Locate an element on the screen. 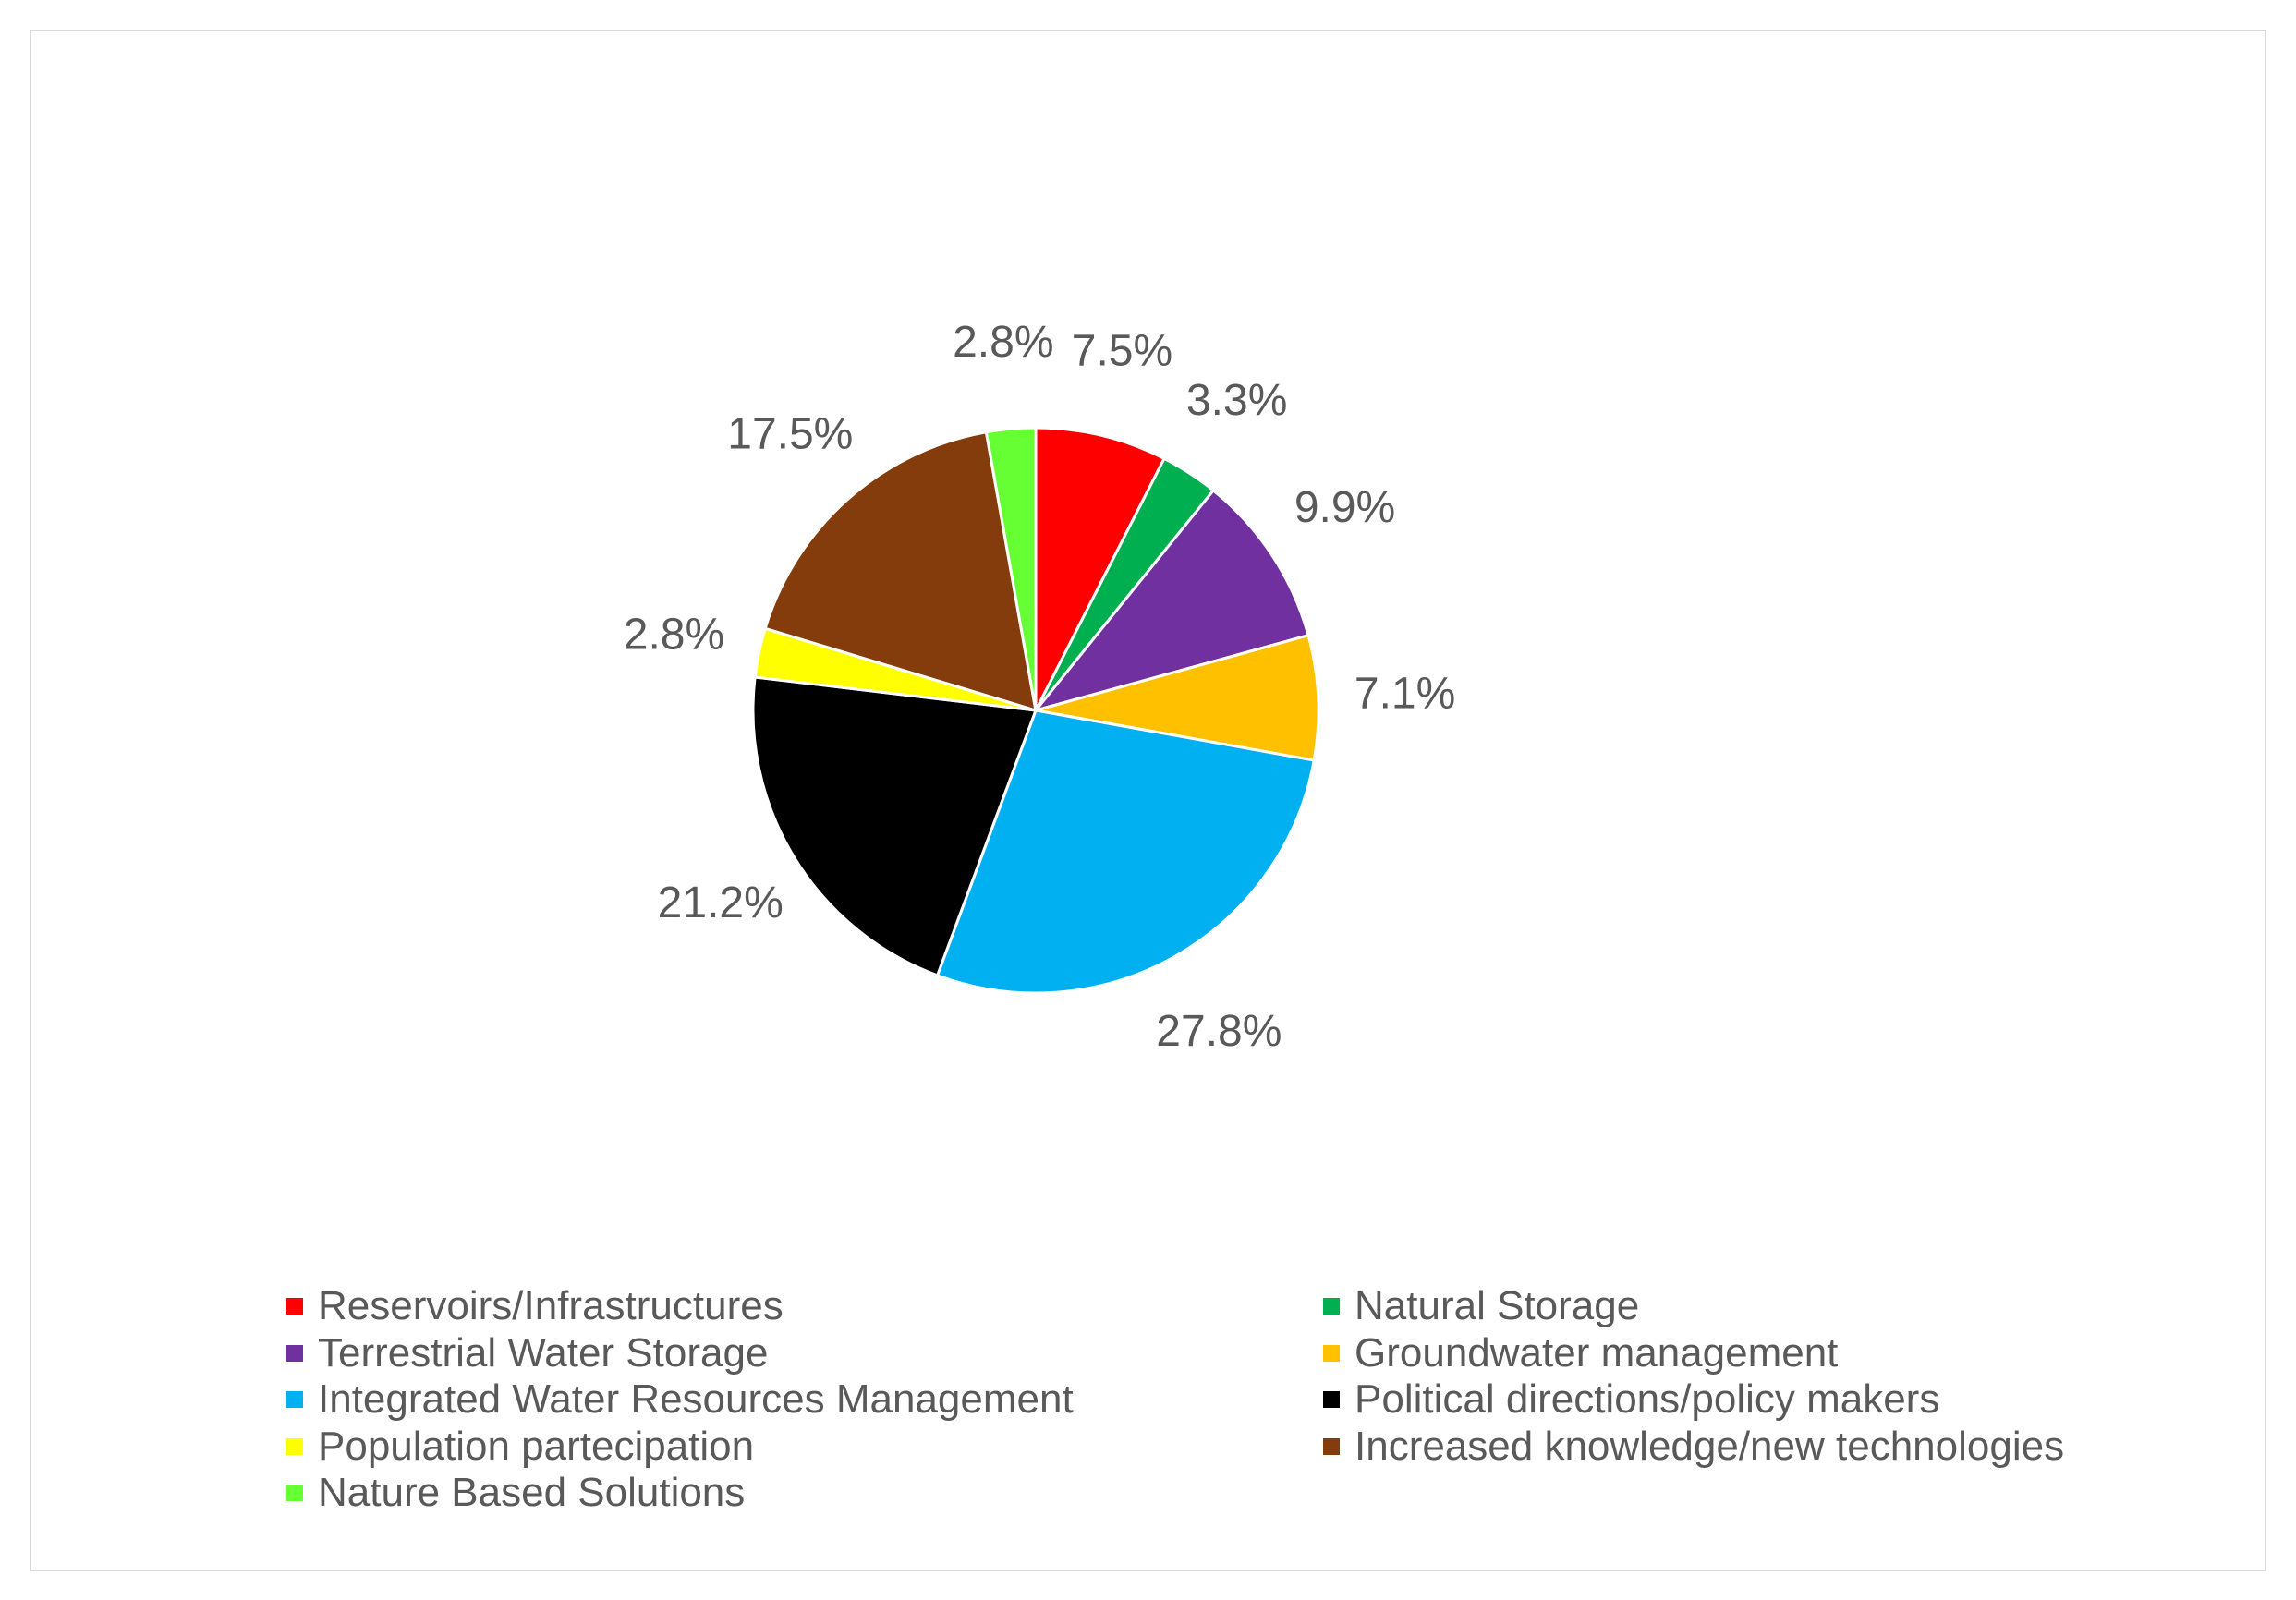 This screenshot has width=2296, height=1600. legend-item-groundwater-management: Groundwater management is located at coordinates (1738, 1353).